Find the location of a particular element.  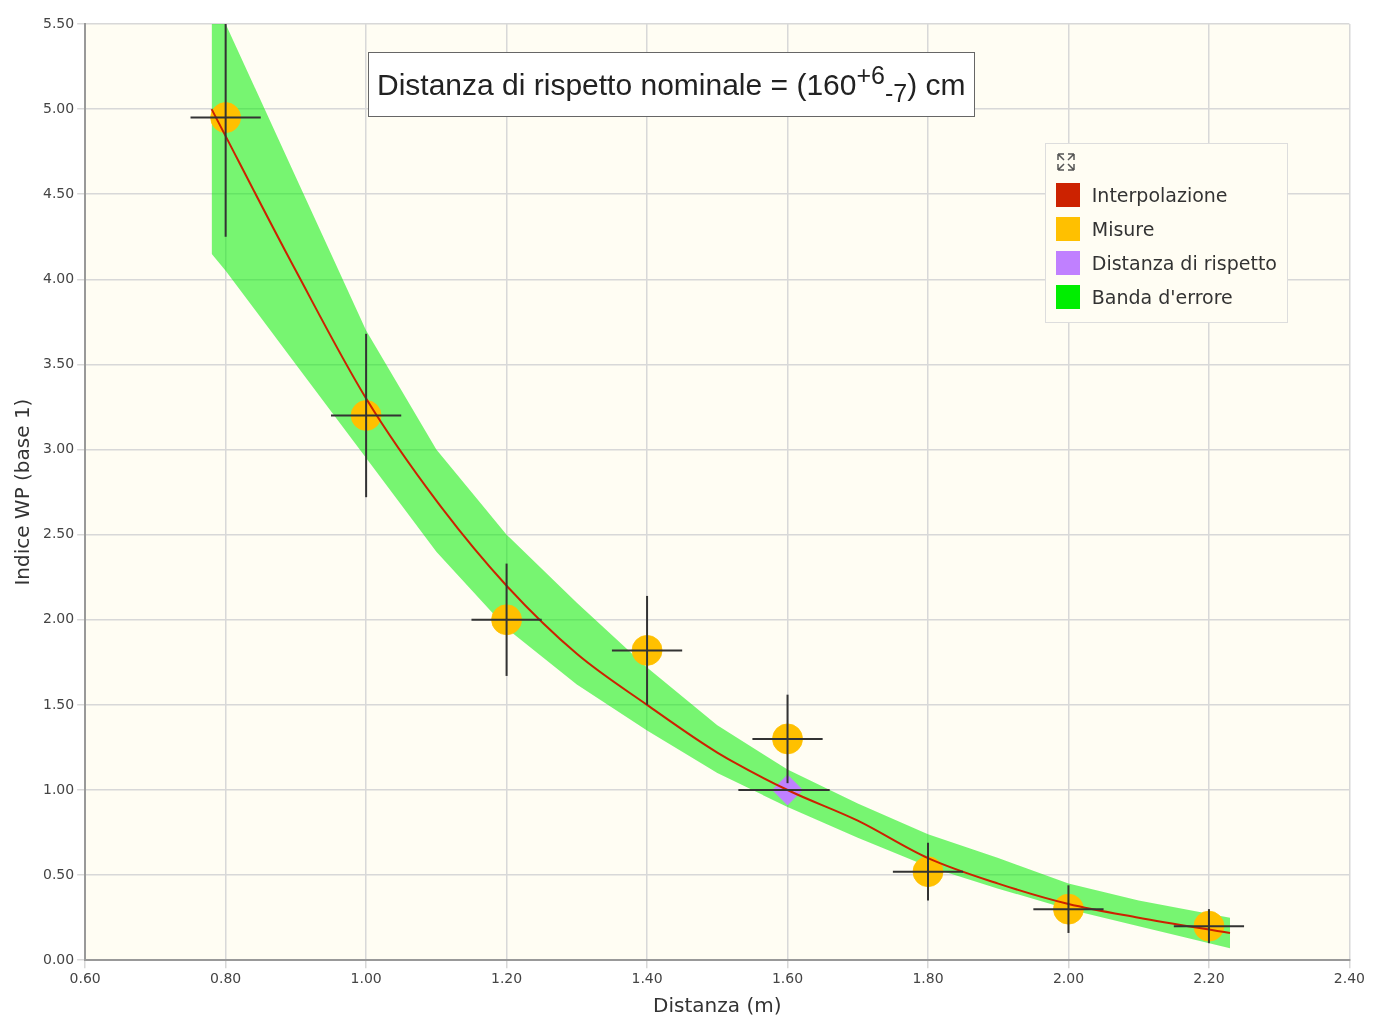

y-tick-label: 3.00 is located at coordinates (59, 448).